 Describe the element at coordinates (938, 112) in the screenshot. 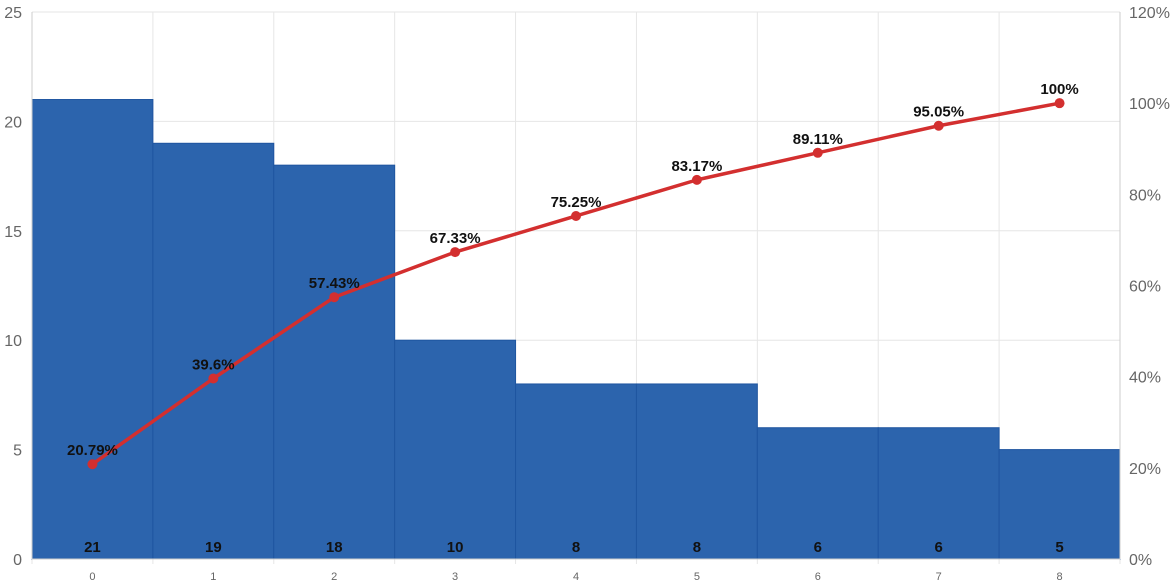

I see `line-value-label: 95.05%` at that location.